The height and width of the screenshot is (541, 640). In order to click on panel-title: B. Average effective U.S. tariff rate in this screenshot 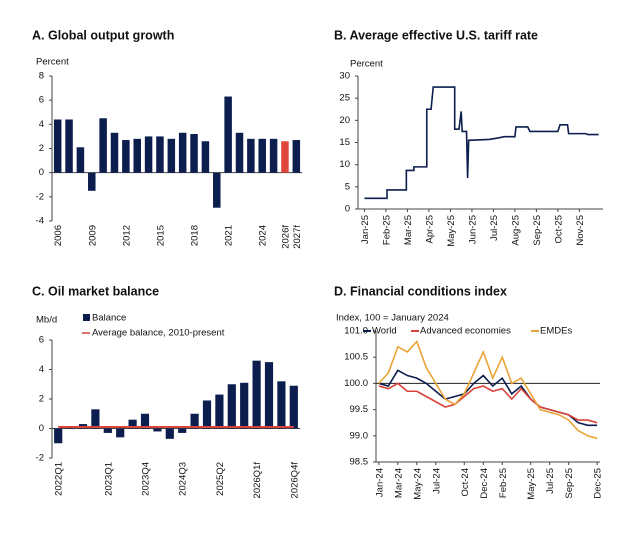, I will do `click(436, 35)`.